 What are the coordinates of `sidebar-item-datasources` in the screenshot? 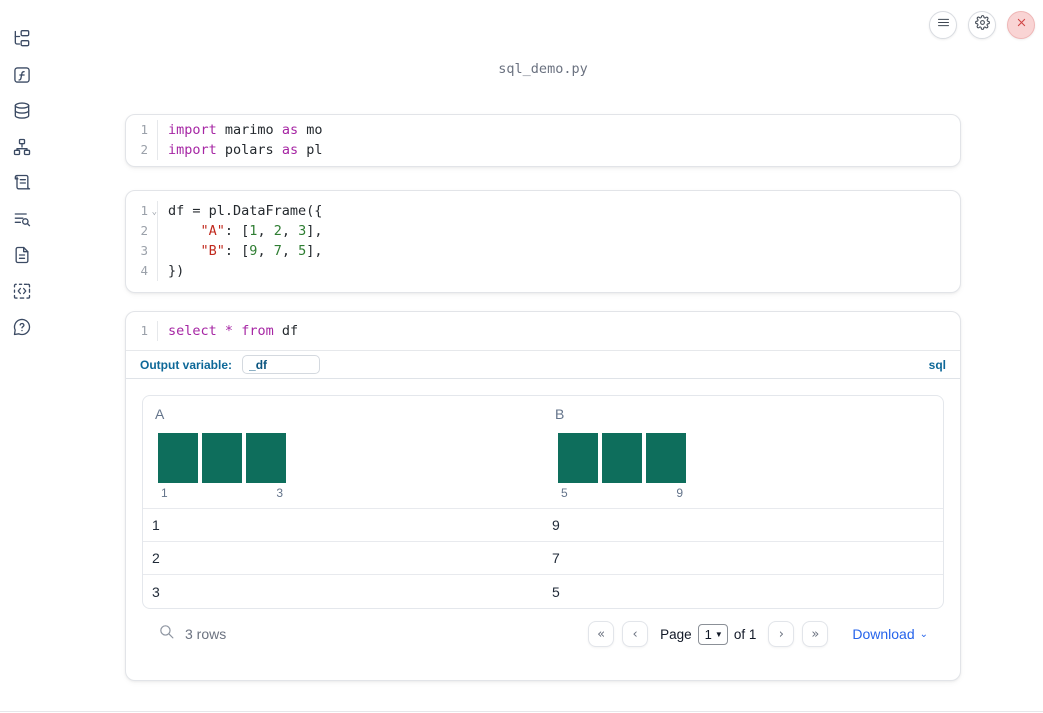 It's located at (22, 113).